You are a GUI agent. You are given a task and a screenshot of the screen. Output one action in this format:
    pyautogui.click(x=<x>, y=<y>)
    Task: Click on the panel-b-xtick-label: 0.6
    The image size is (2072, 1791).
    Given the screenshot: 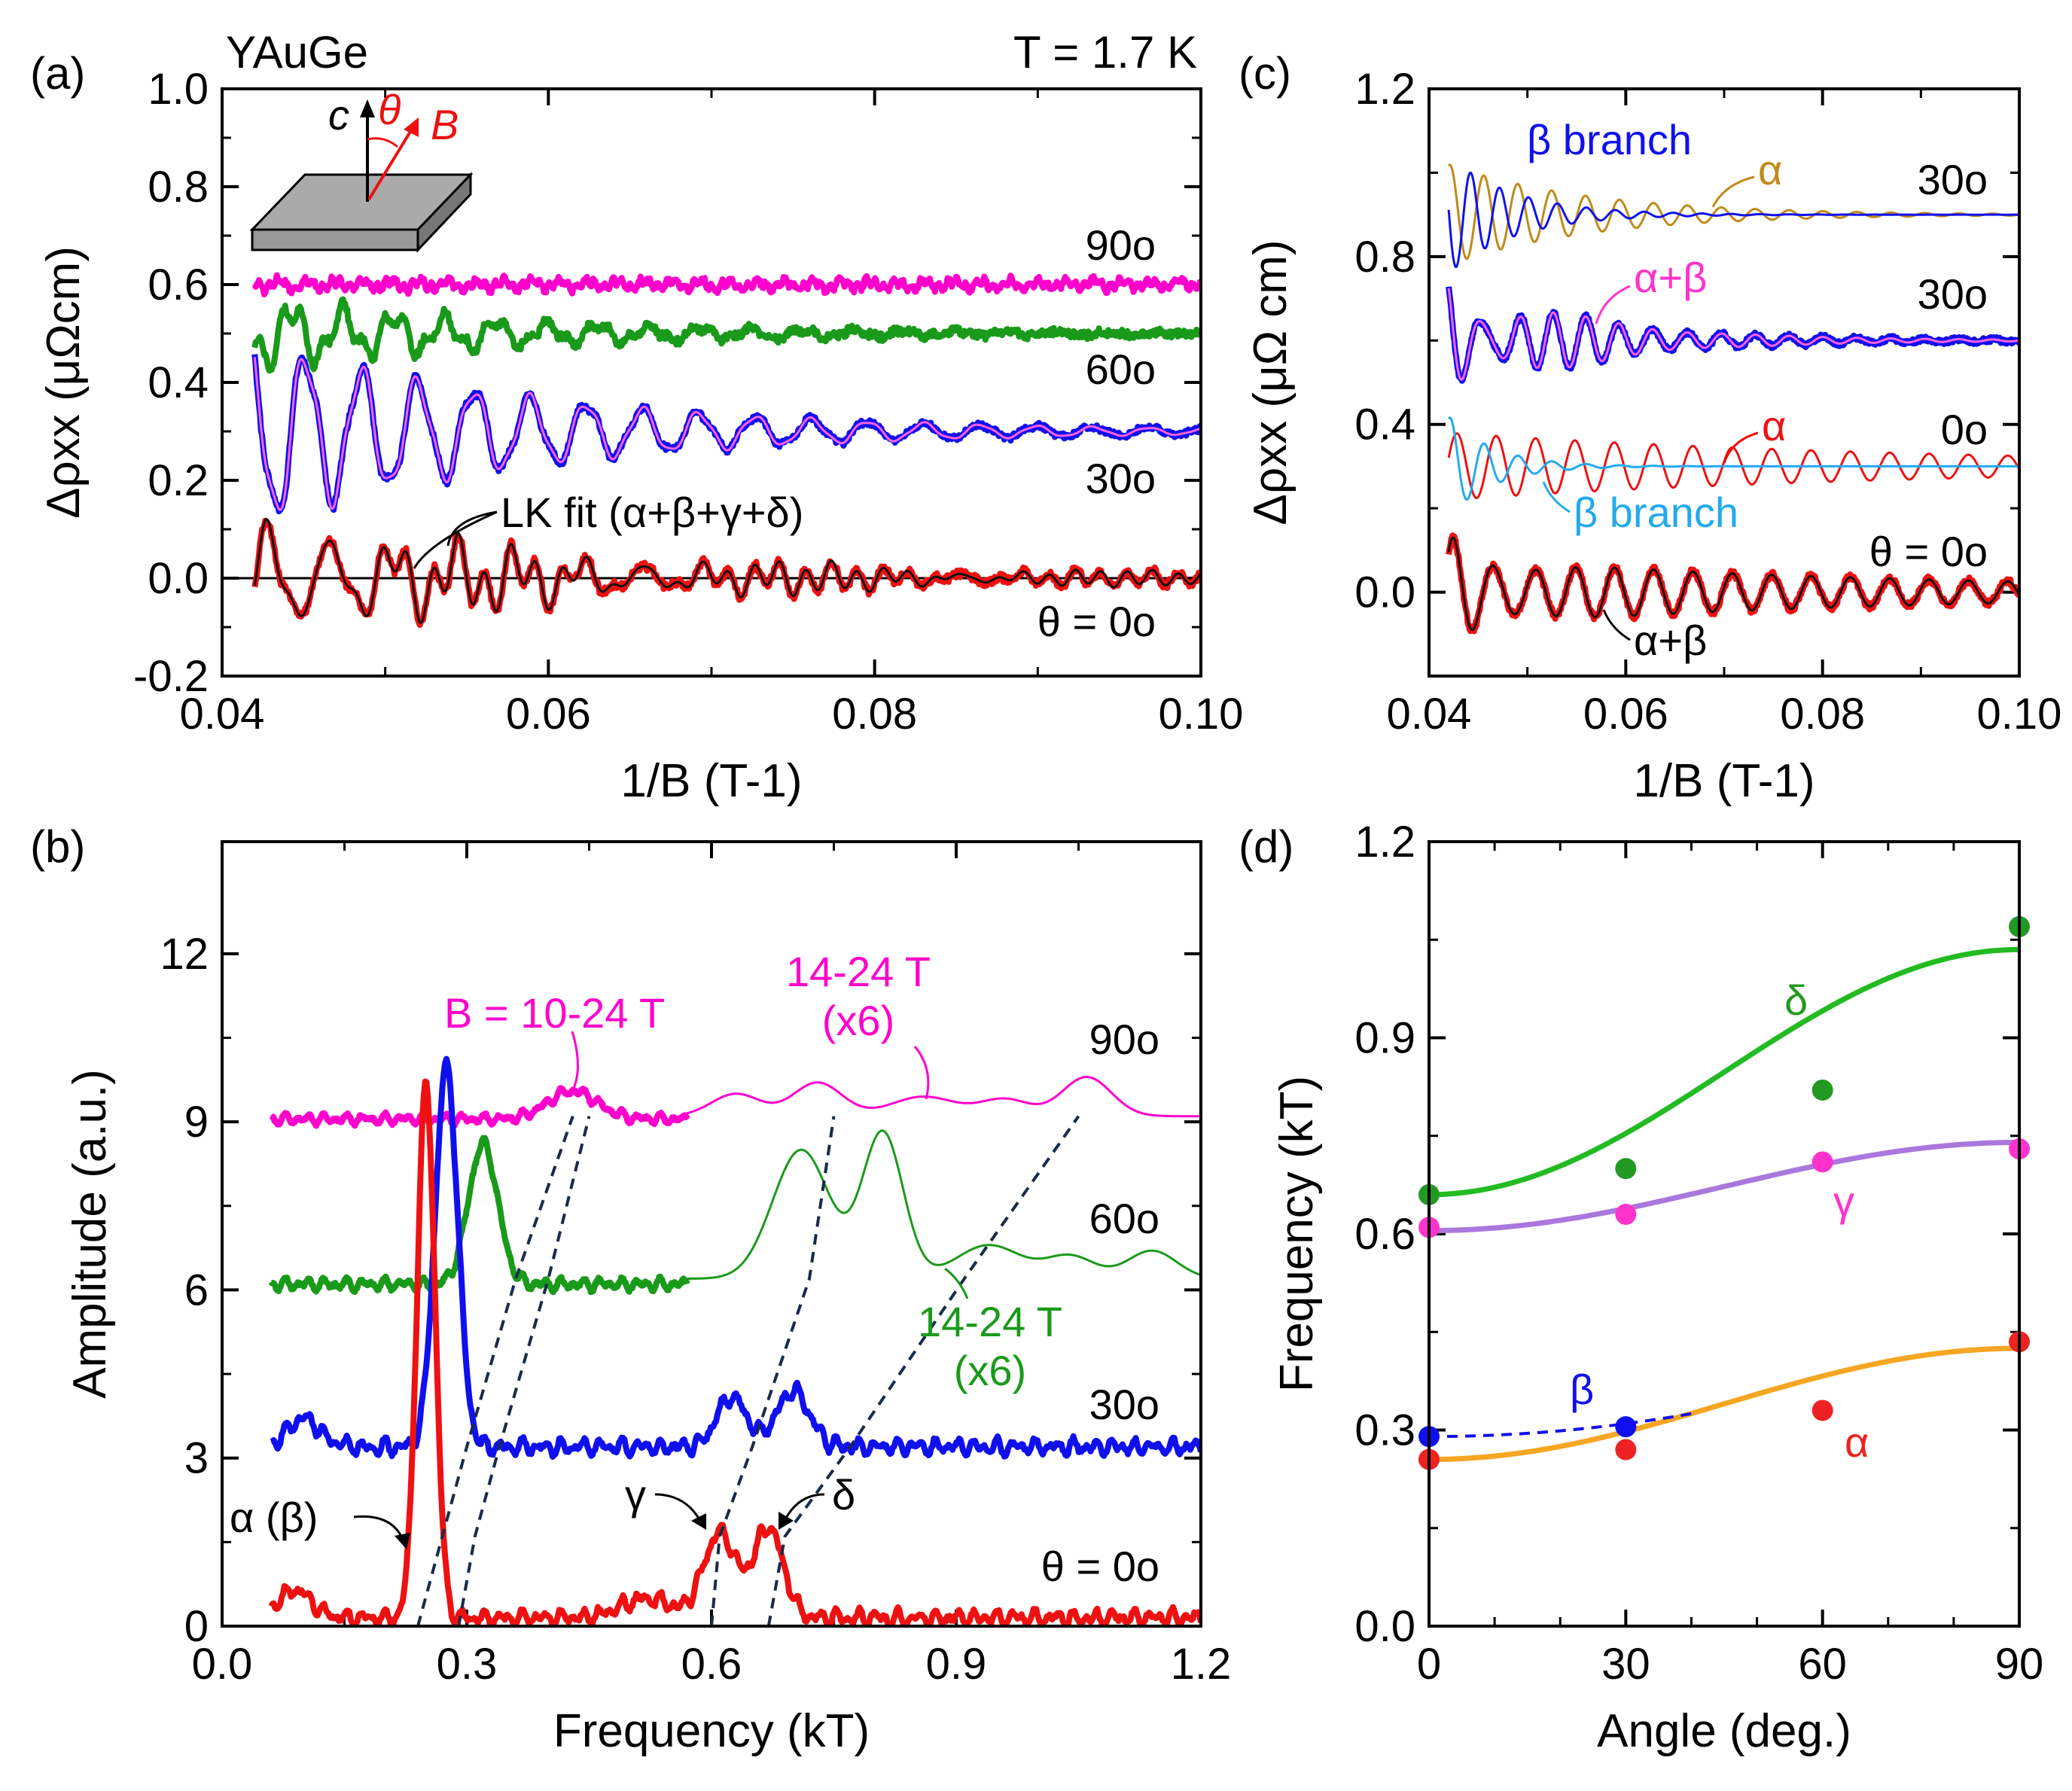 What is the action you would take?
    pyautogui.click(x=711, y=1664)
    